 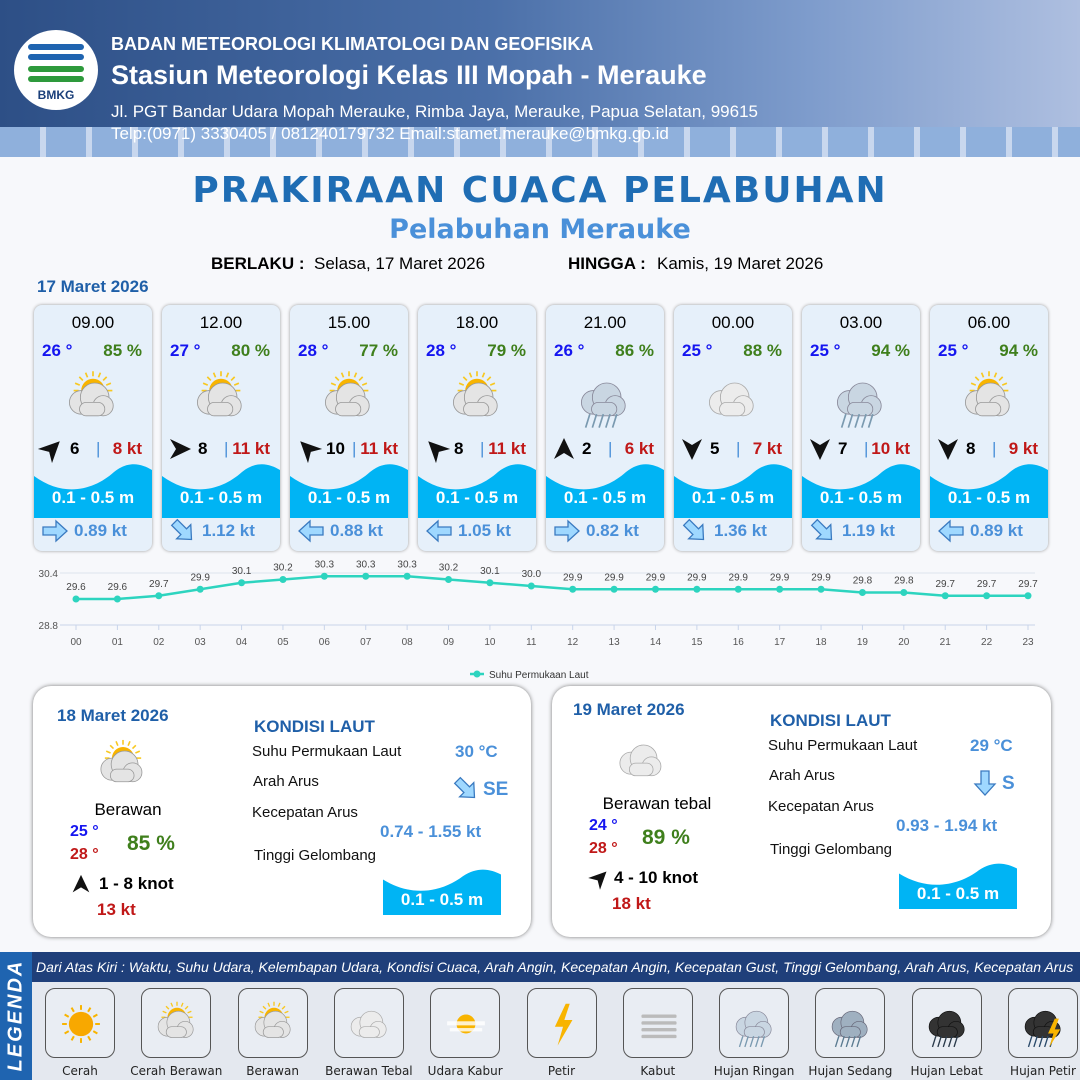 What do you see at coordinates (612, 530) in the screenshot?
I see `current-speed: 0.82 kt` at bounding box center [612, 530].